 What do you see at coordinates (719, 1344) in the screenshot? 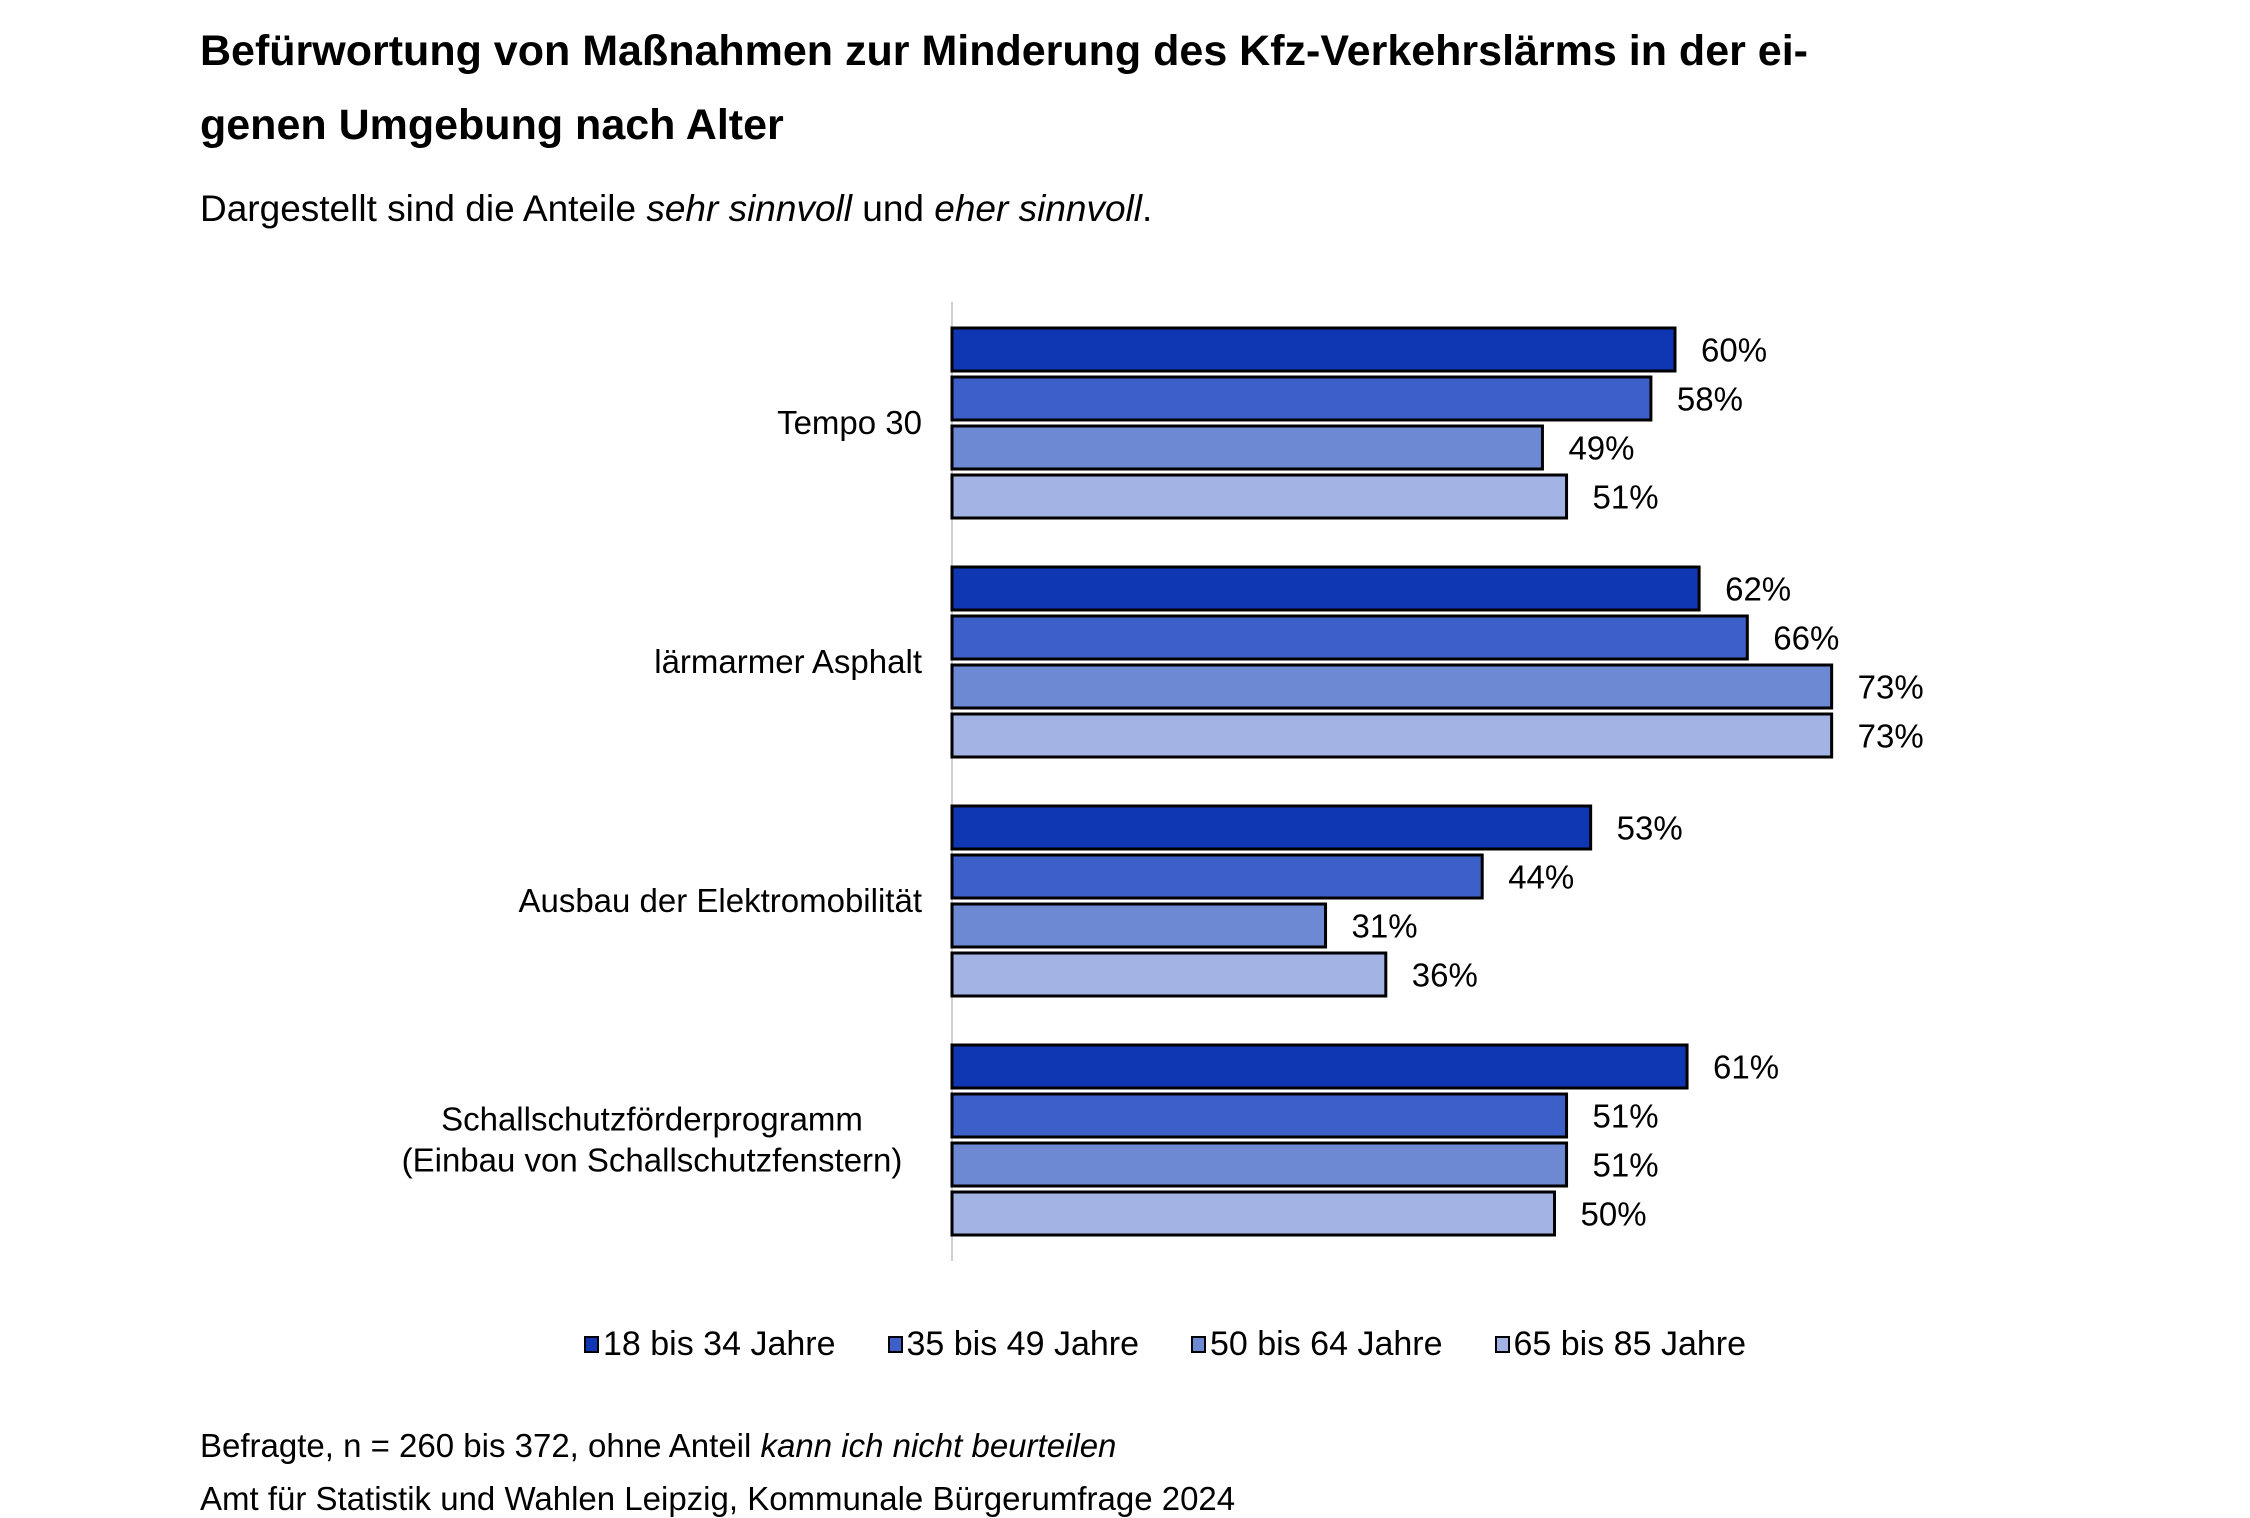
I see `legend-label: 18 bis 34 Jahre` at bounding box center [719, 1344].